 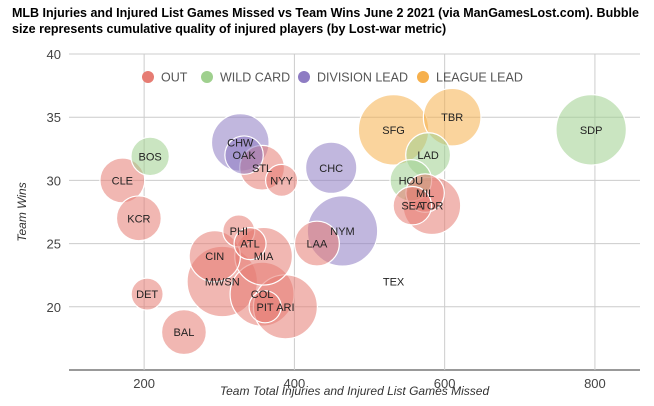 What do you see at coordinates (54, 54) in the screenshot?
I see `y-tick-label: 40` at bounding box center [54, 54].